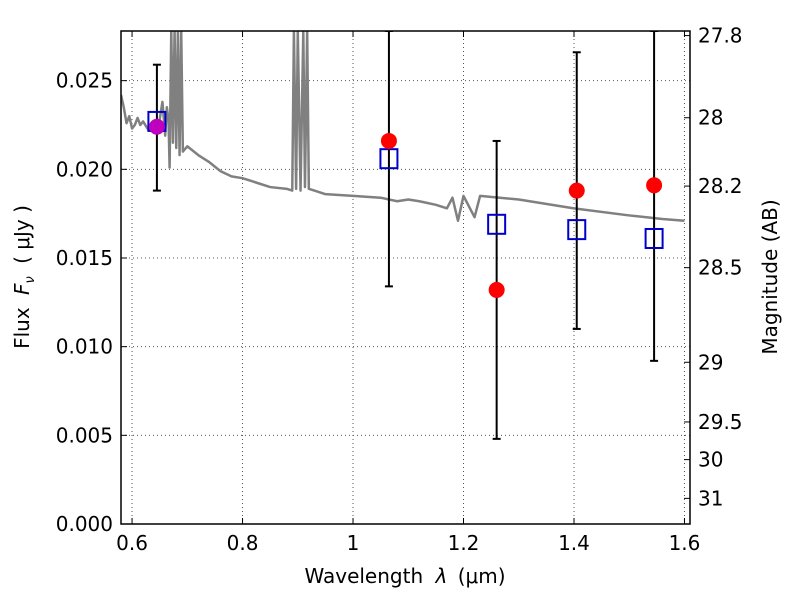 The image size is (800, 604). I want to click on x-tick-label: 1.2, so click(464, 543).